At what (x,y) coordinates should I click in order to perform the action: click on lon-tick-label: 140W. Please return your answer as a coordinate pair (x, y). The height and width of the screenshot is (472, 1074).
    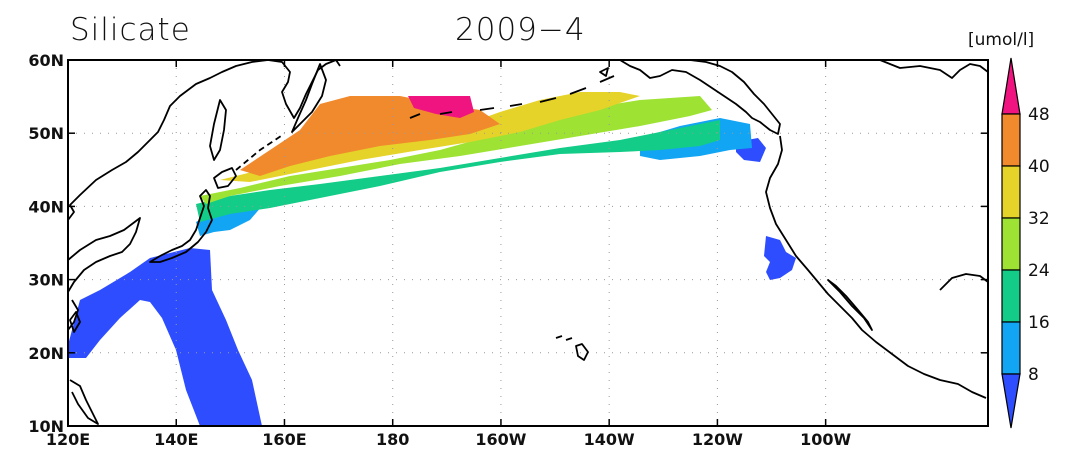
    Looking at the image, I should click on (609, 439).